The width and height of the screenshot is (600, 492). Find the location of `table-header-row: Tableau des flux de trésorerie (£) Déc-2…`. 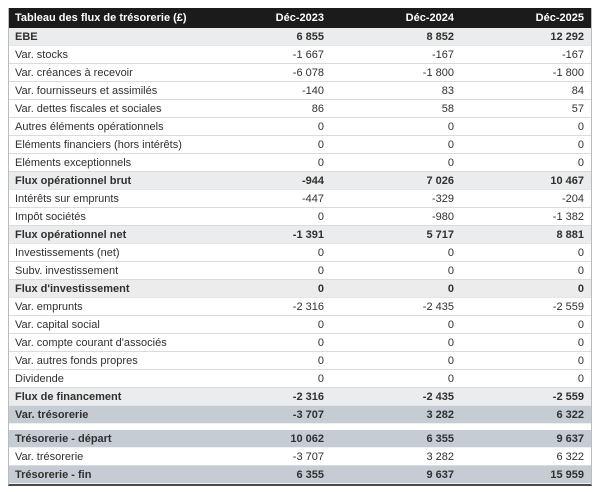

table-header-row: Tableau des flux de trésorerie (£) Déc-2… is located at coordinates (300, 18).